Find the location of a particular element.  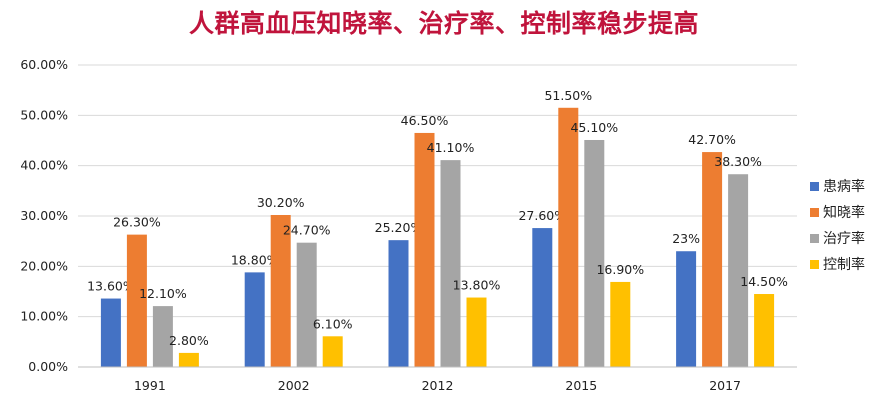

data-label: 41.10% is located at coordinates (451, 147).